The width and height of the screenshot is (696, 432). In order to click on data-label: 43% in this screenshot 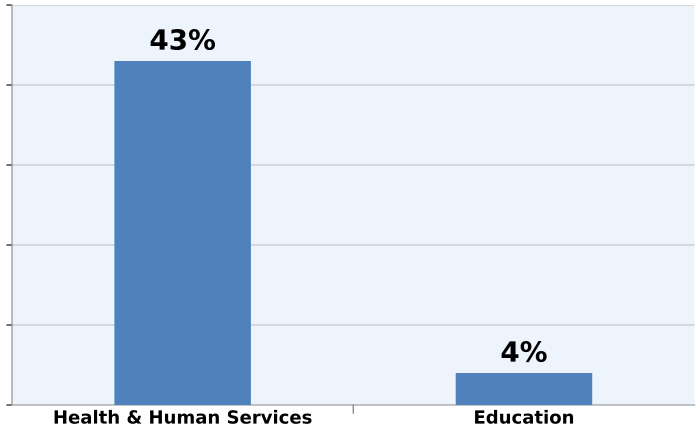, I will do `click(183, 39)`.